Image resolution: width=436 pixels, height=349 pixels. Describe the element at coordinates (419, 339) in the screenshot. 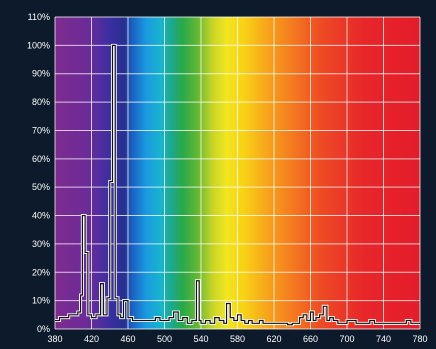

I see `x-tick-label: 780` at that location.